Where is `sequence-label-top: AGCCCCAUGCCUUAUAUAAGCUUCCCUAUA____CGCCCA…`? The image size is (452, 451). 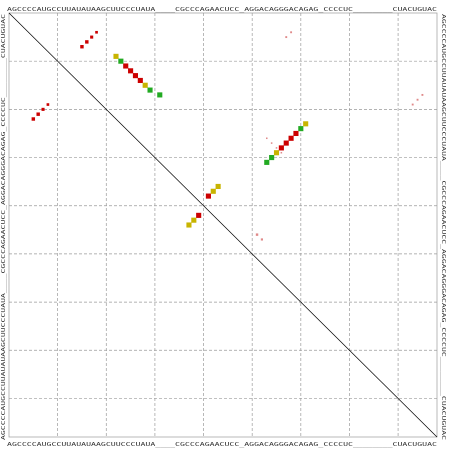 sequence-label-top: AGCCCCAUGCCUUAUAUAAGCUUCCCUAUA____CGCCCA… is located at coordinates (222, 10).